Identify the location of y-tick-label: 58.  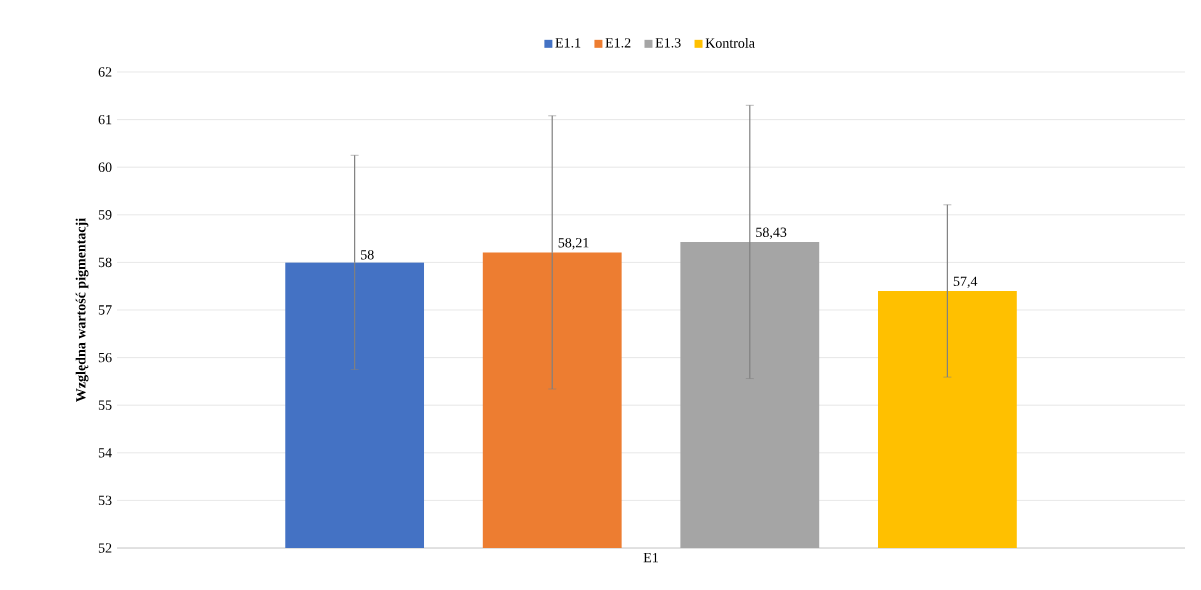
(105, 262).